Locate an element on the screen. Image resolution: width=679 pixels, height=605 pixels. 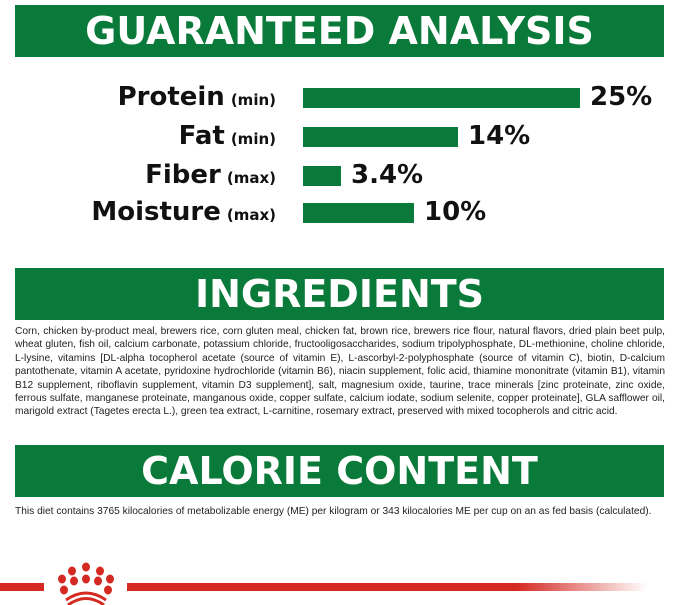
nutrient-name: Protein is located at coordinates (171, 97).